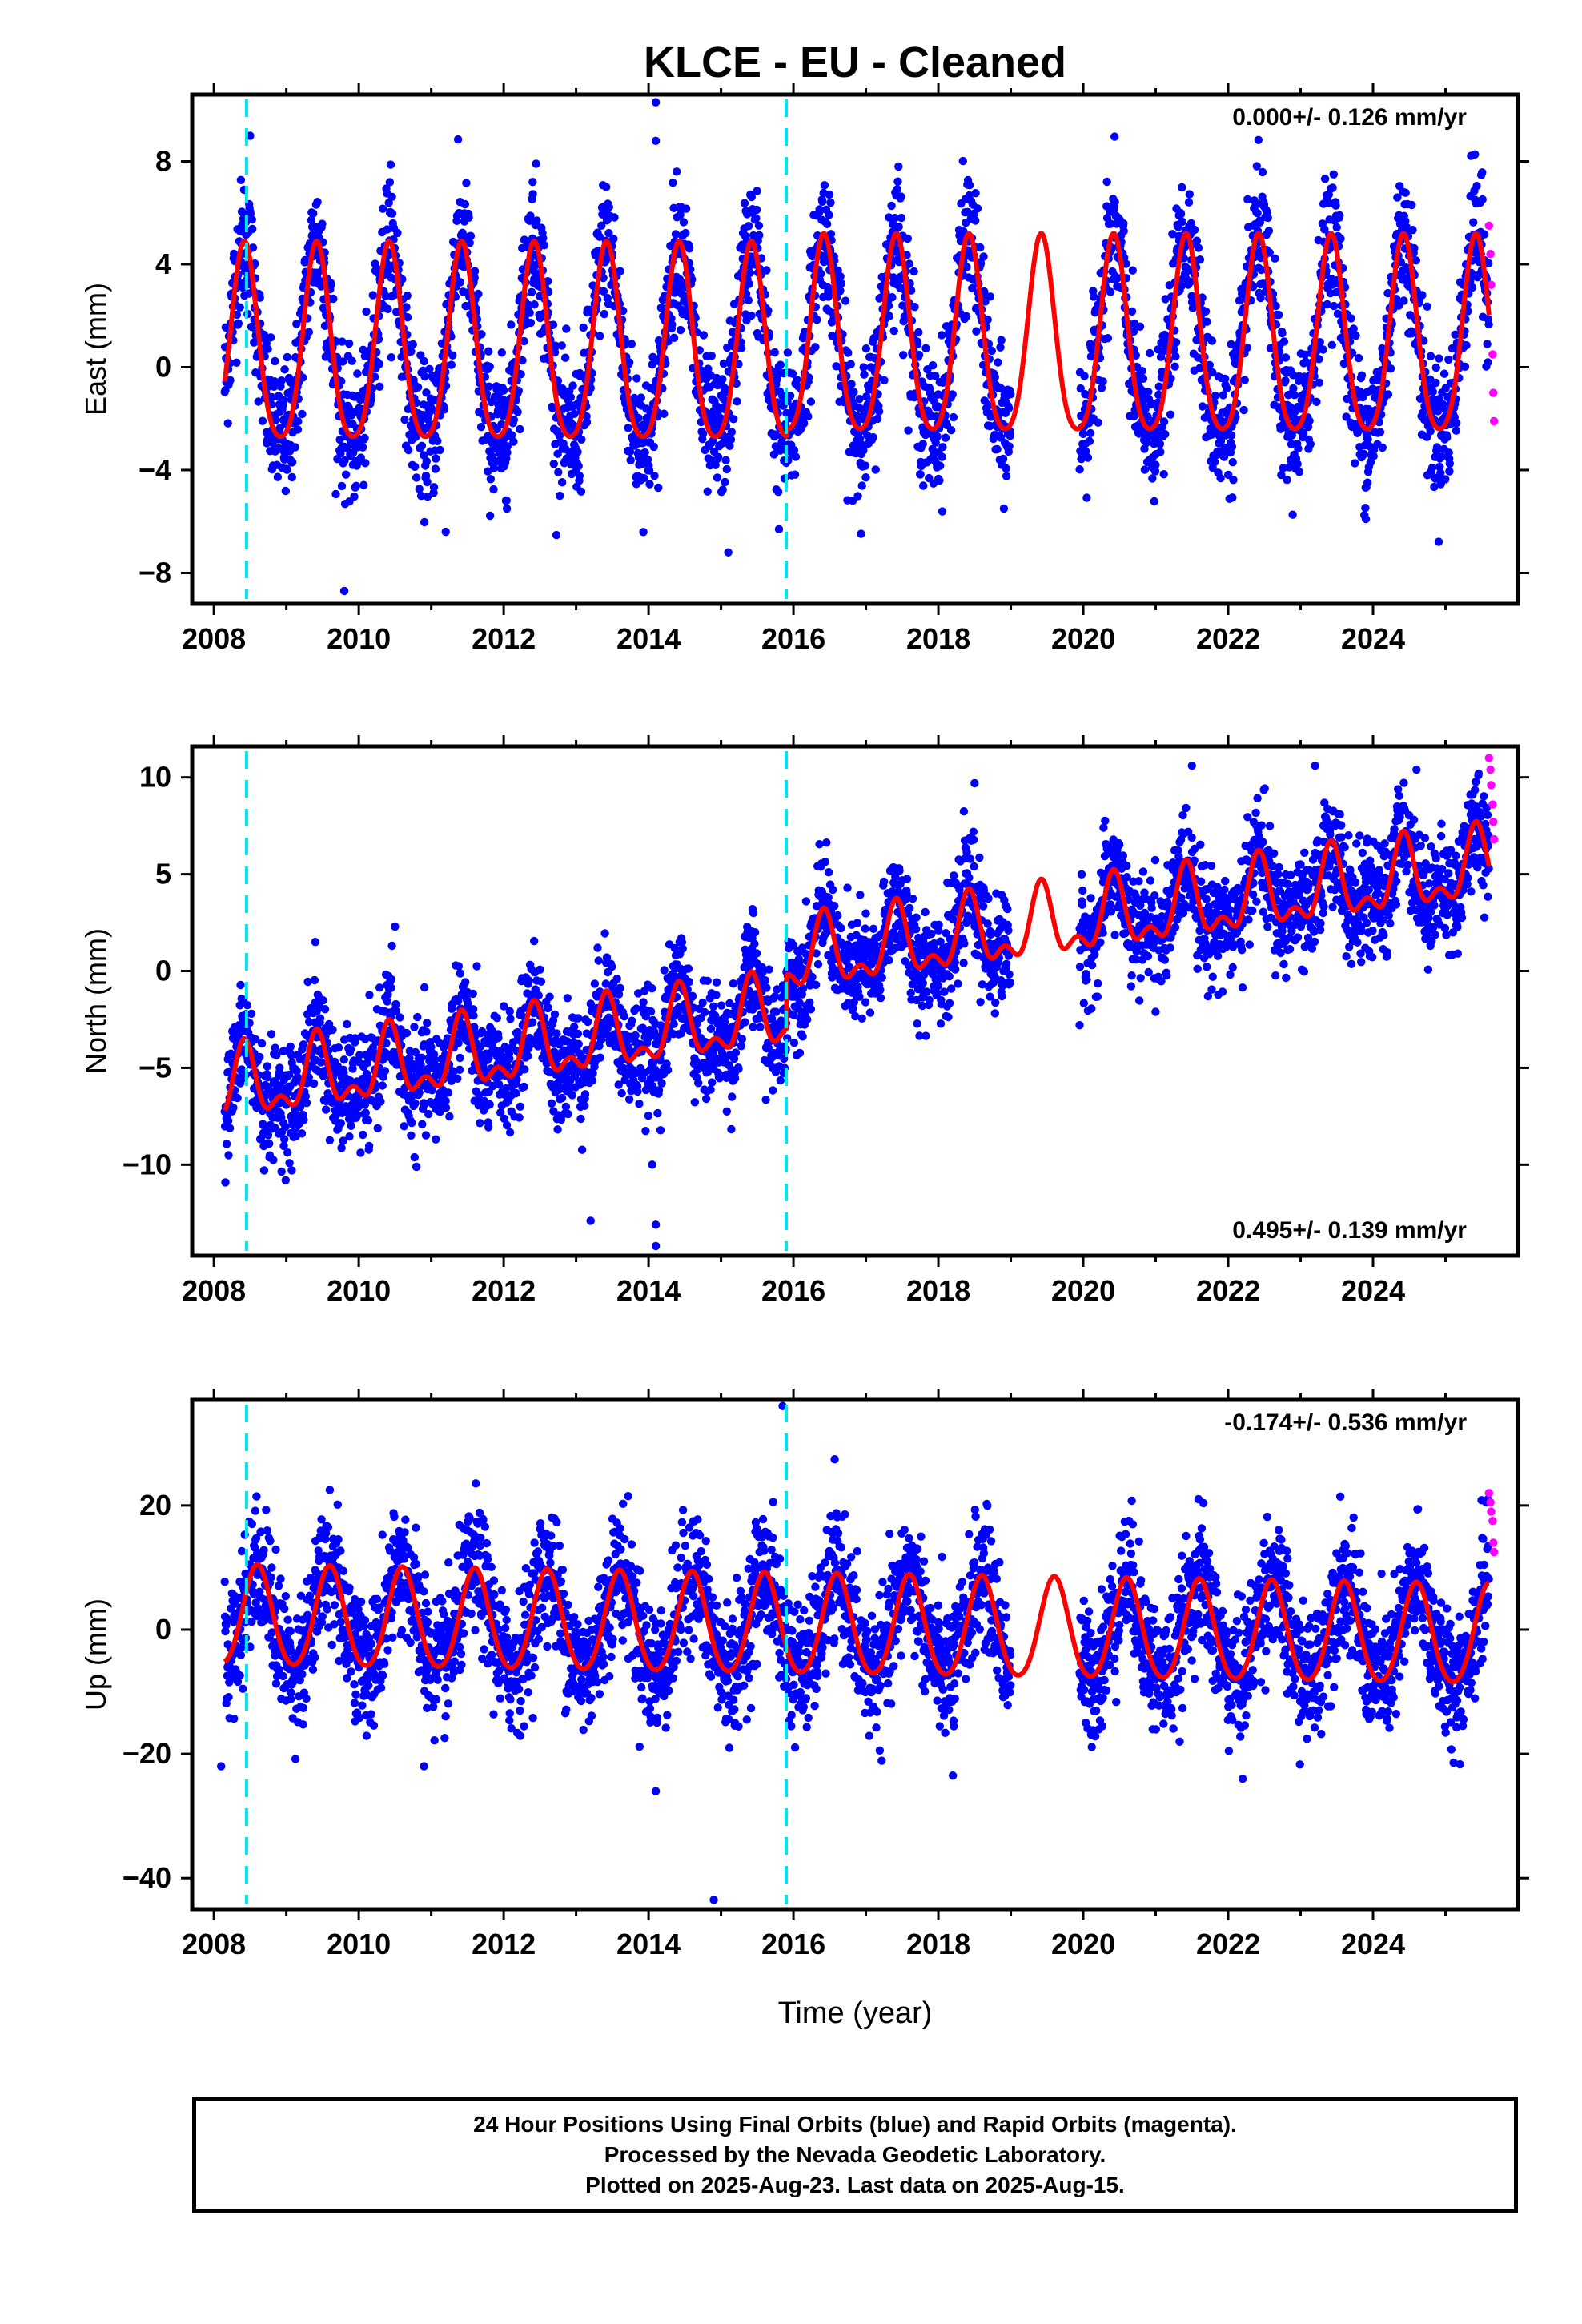 The width and height of the screenshot is (1582, 2324). I want to click on outlier-point, so click(656, 102).